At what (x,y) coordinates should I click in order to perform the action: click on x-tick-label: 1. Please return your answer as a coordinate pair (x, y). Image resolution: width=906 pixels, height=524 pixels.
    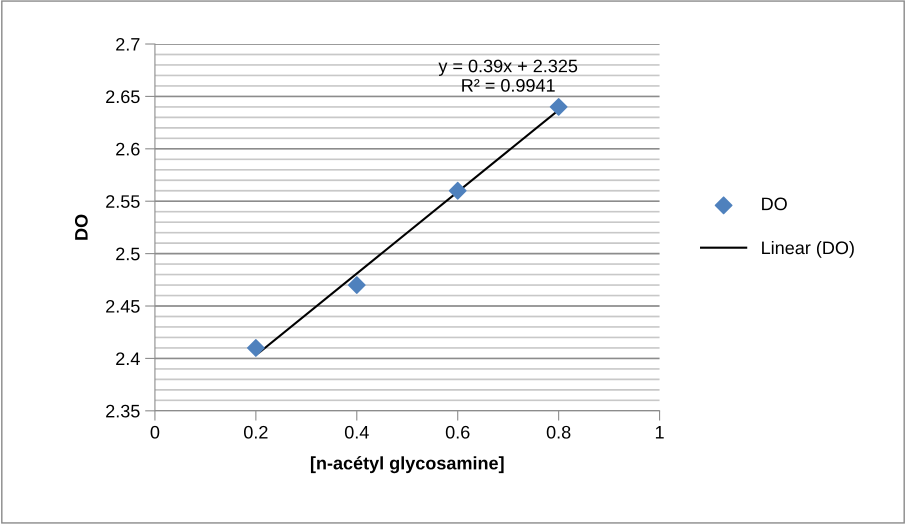
    Looking at the image, I should click on (660, 432).